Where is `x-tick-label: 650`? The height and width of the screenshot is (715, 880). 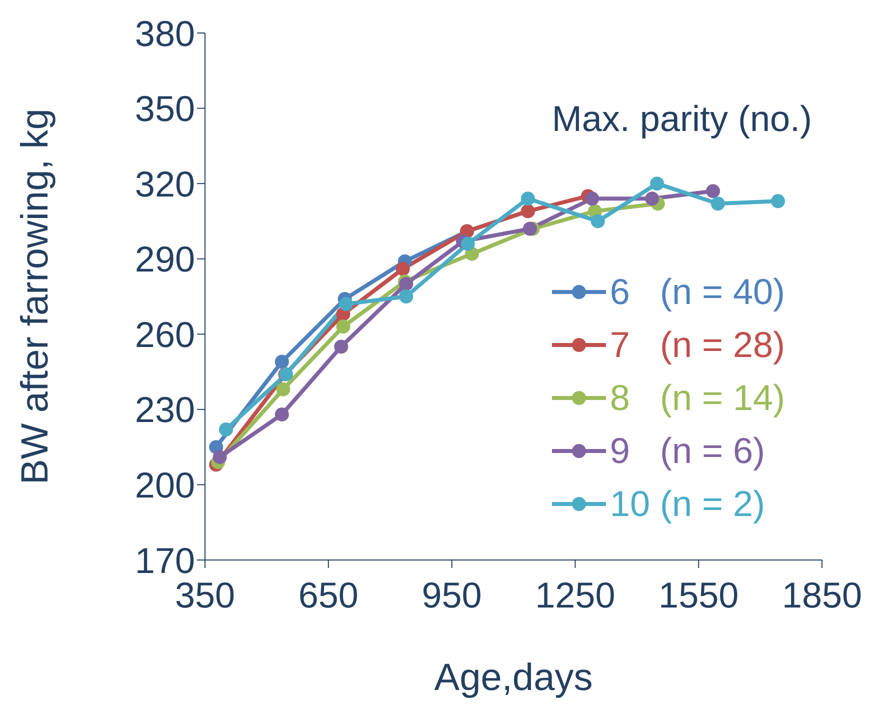
x-tick-label: 650 is located at coordinates (328, 595).